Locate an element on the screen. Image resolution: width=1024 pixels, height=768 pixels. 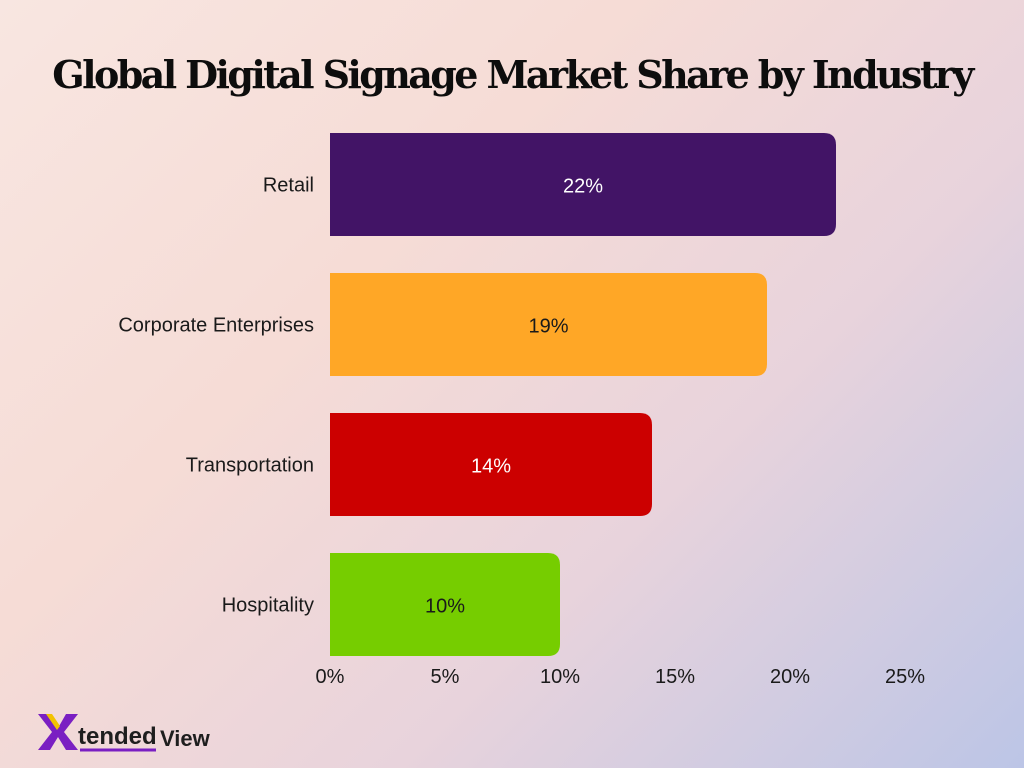
category-label: Transportation is located at coordinates (250, 466).